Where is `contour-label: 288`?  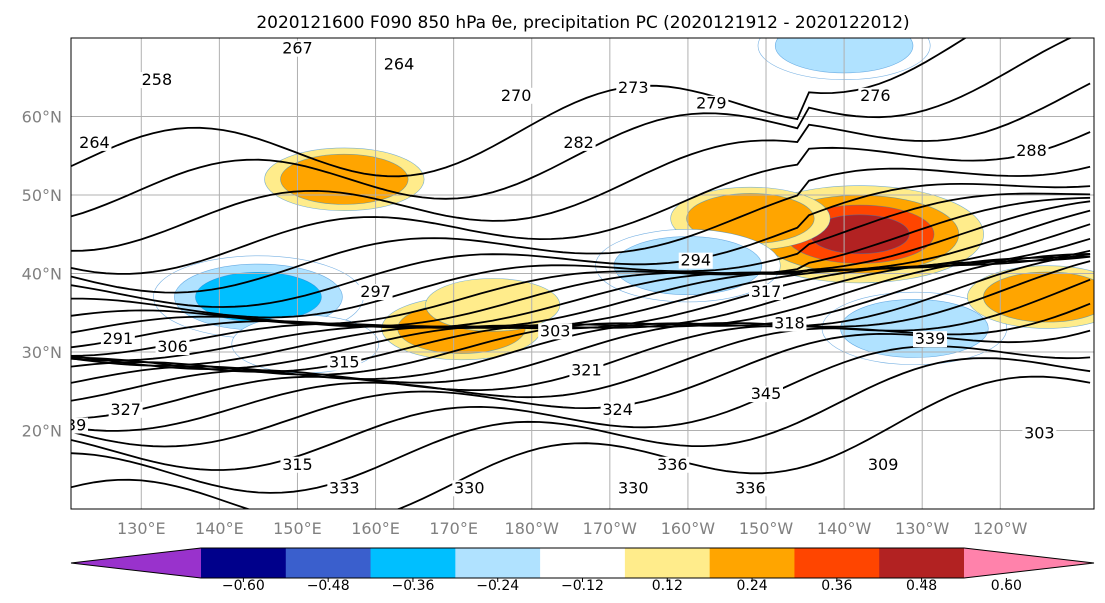 contour-label: 288 is located at coordinates (1031, 150).